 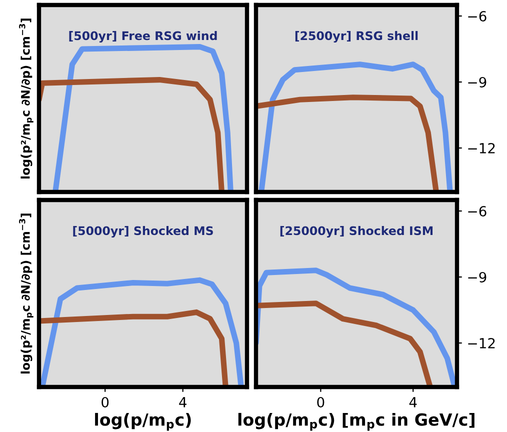 I want to click on text: [5000yr] Shocked MS, so click(x=143, y=232).